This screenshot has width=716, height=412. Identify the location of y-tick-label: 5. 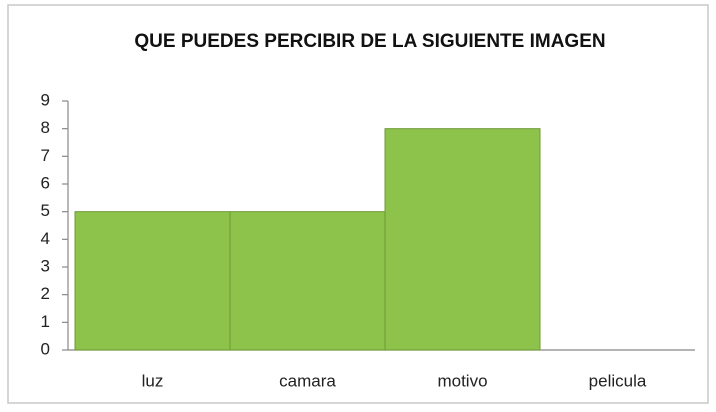
(45, 210).